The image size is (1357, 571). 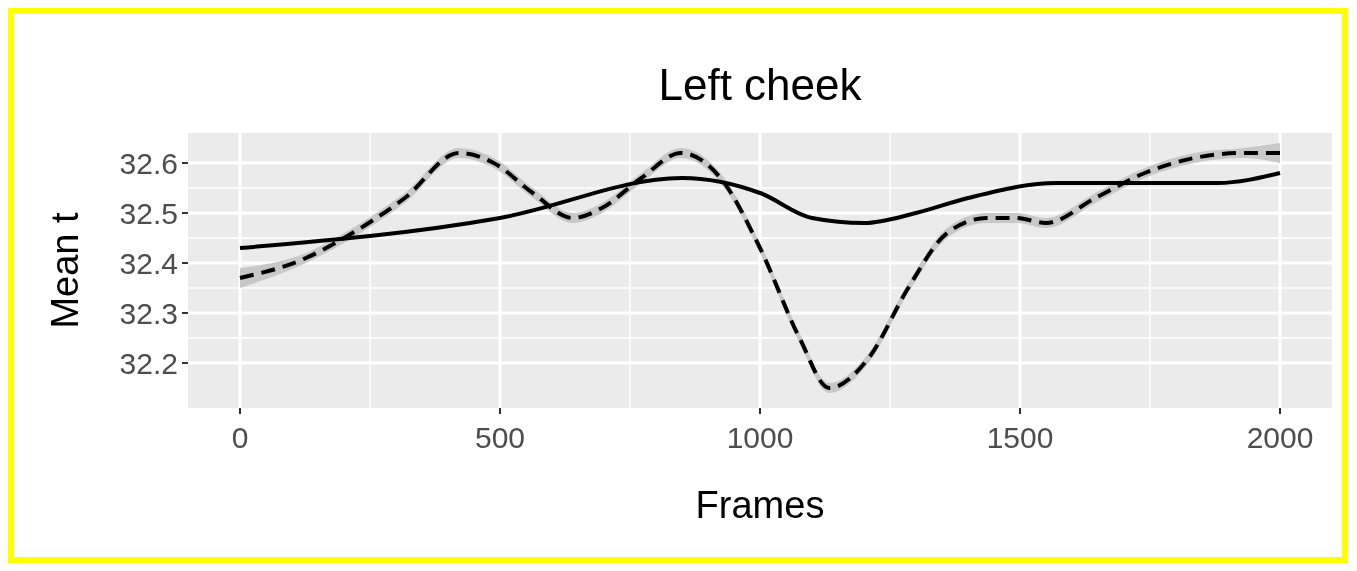 What do you see at coordinates (148, 263) in the screenshot?
I see `y-tick-label: 32.4` at bounding box center [148, 263].